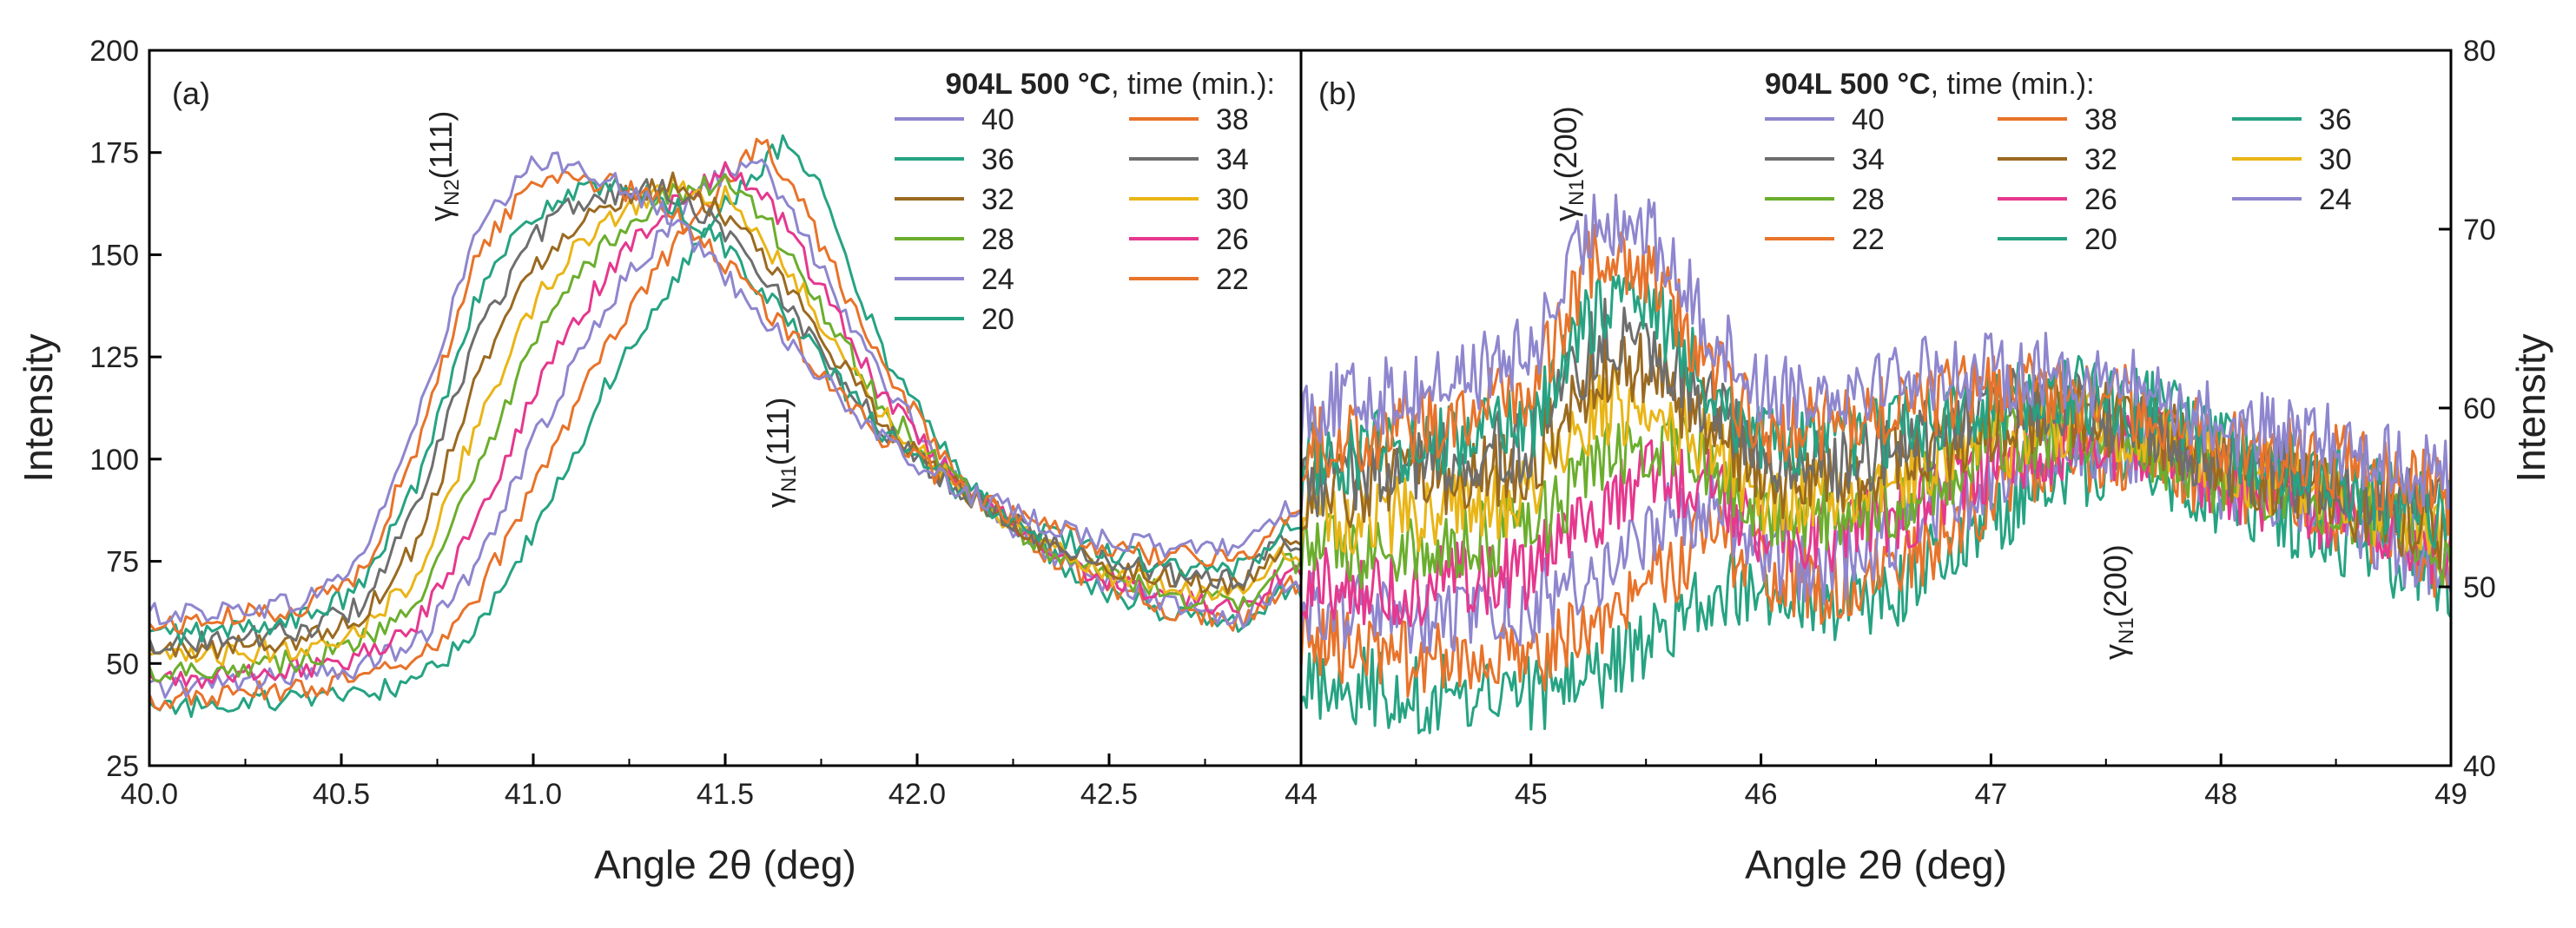  Describe the element at coordinates (2115, 652) in the screenshot. I see `peak-label-gamma-n1-200-bottom-base: γ` at that location.